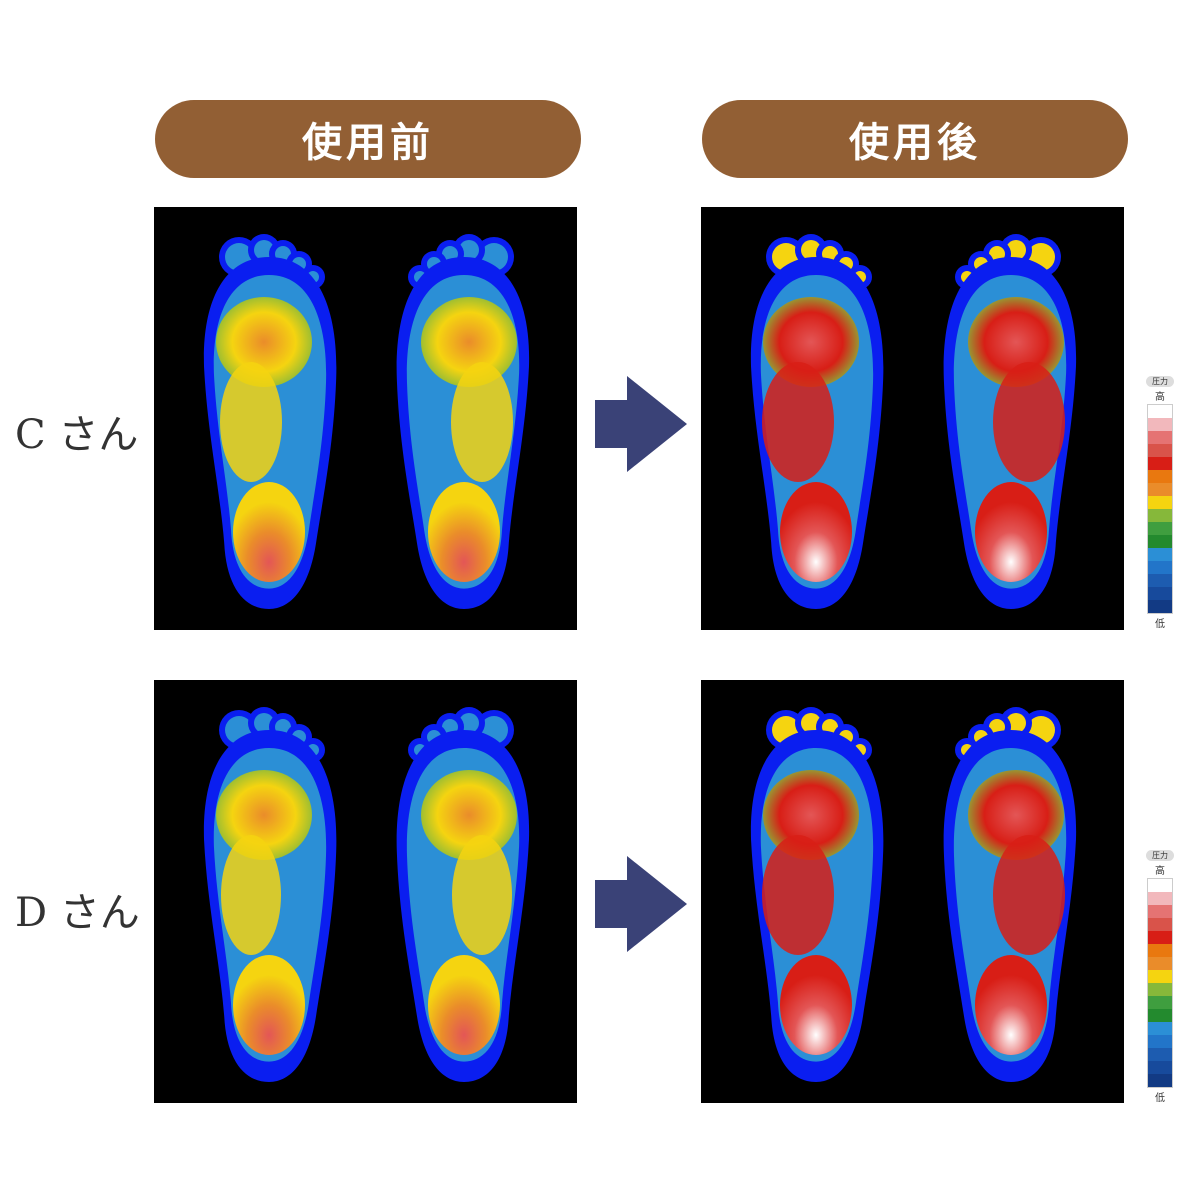 Image resolution: width=1200 pixels, height=1200 pixels. I want to click on pressure-map-c-before, so click(365, 418).